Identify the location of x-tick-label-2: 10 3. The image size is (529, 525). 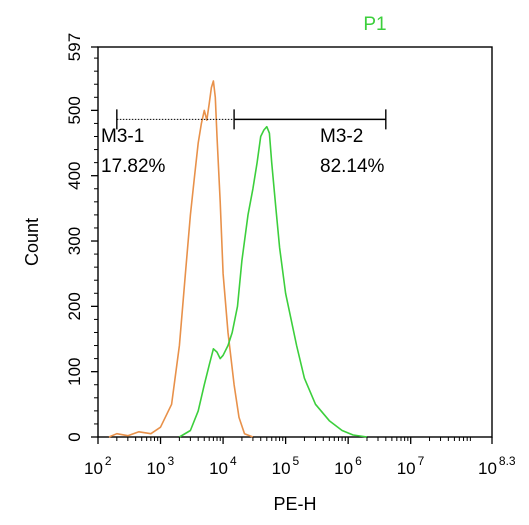
(161, 466).